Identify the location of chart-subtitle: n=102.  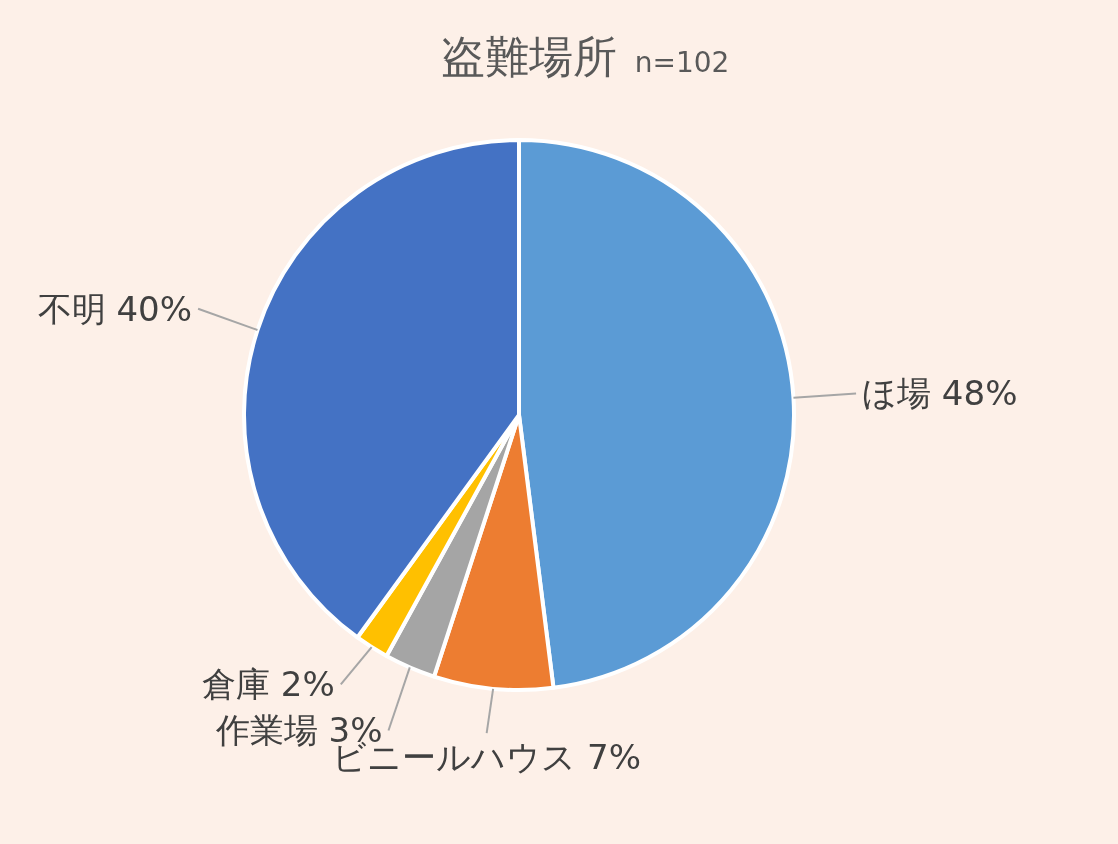
(682, 62).